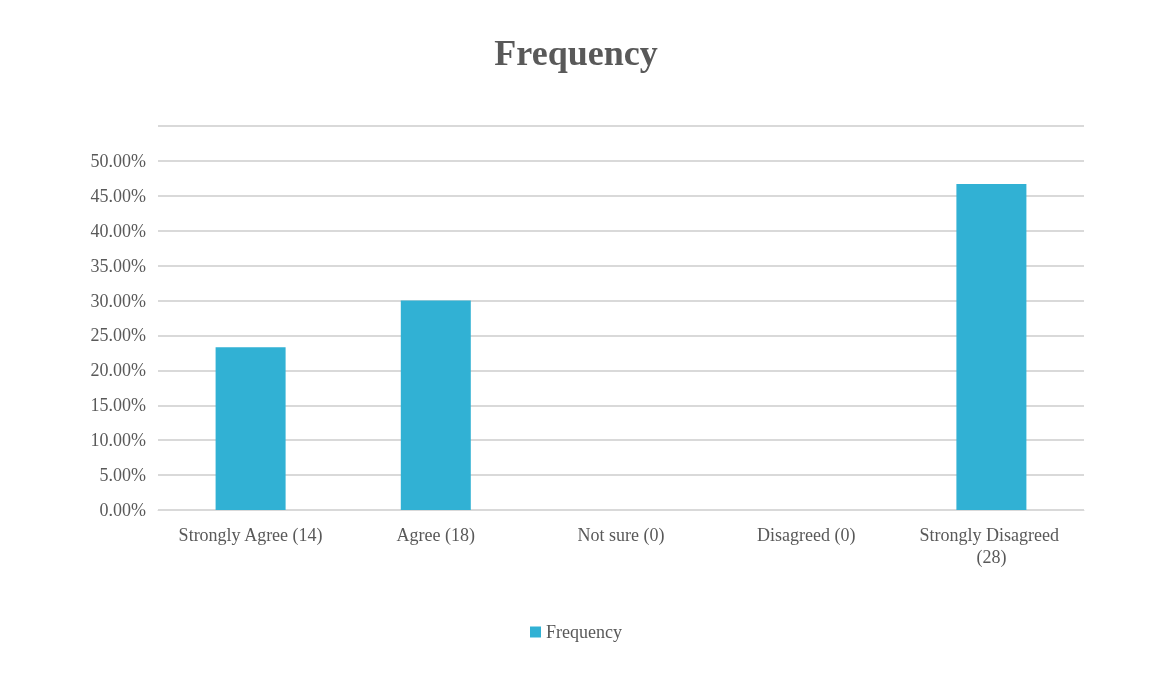 This screenshot has width=1152, height=676. Describe the element at coordinates (250, 535) in the screenshot. I see `x-tick-label: Strongly Agree (14)` at that location.